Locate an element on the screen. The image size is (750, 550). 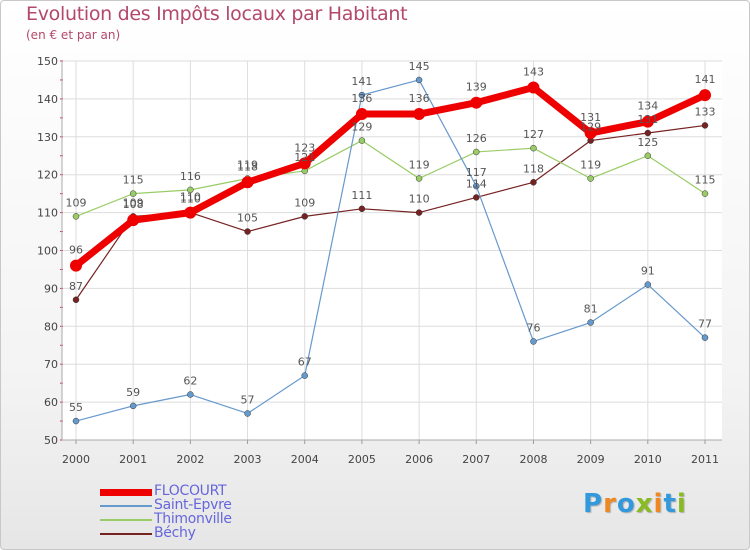
y-tick-label: 50 is located at coordinates (51, 440).